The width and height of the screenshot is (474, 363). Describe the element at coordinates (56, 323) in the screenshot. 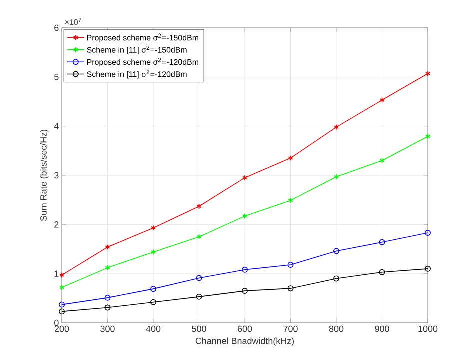

I see `y-tick-label: 0` at that location.